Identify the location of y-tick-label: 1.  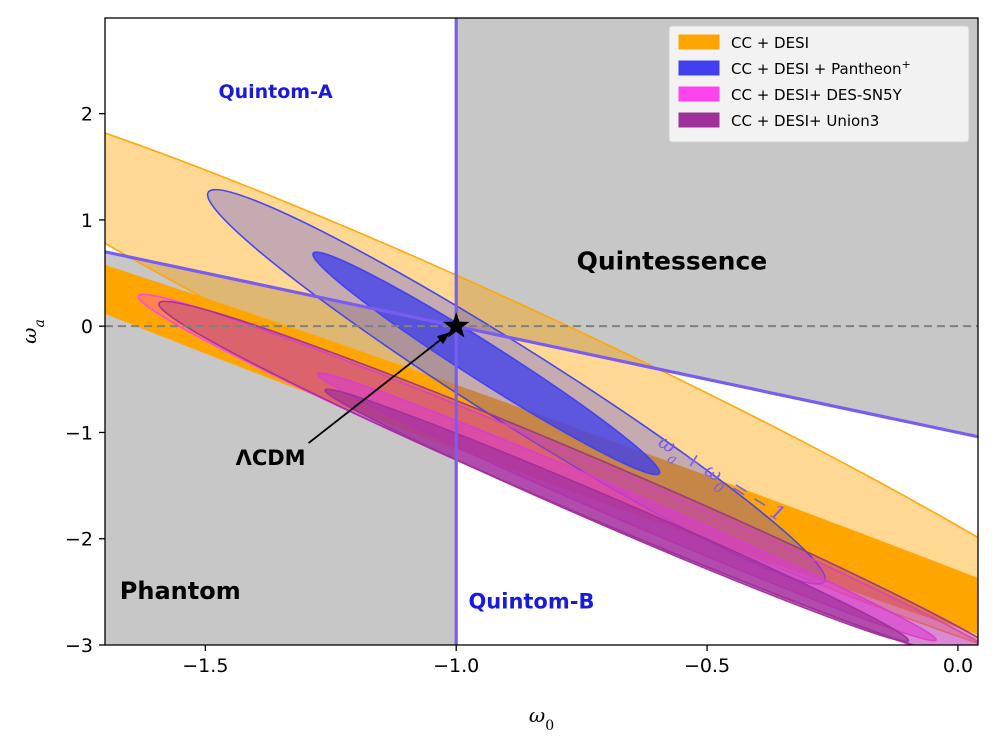
(87, 221).